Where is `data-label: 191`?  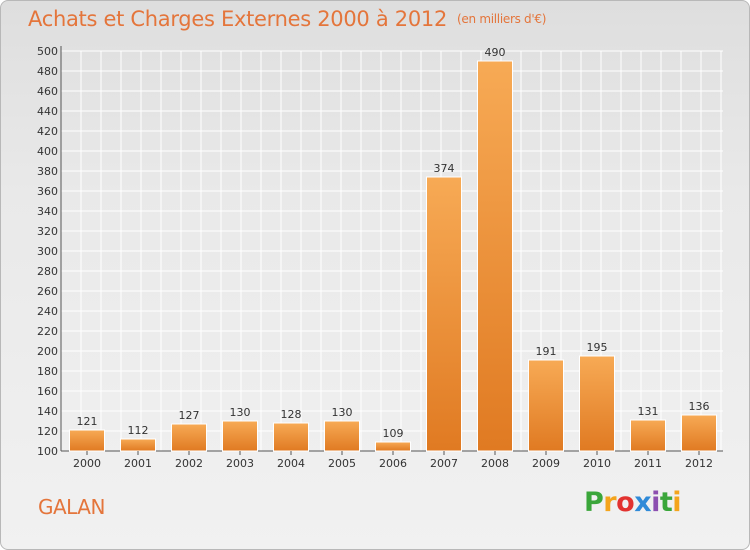 data-label: 191 is located at coordinates (546, 351).